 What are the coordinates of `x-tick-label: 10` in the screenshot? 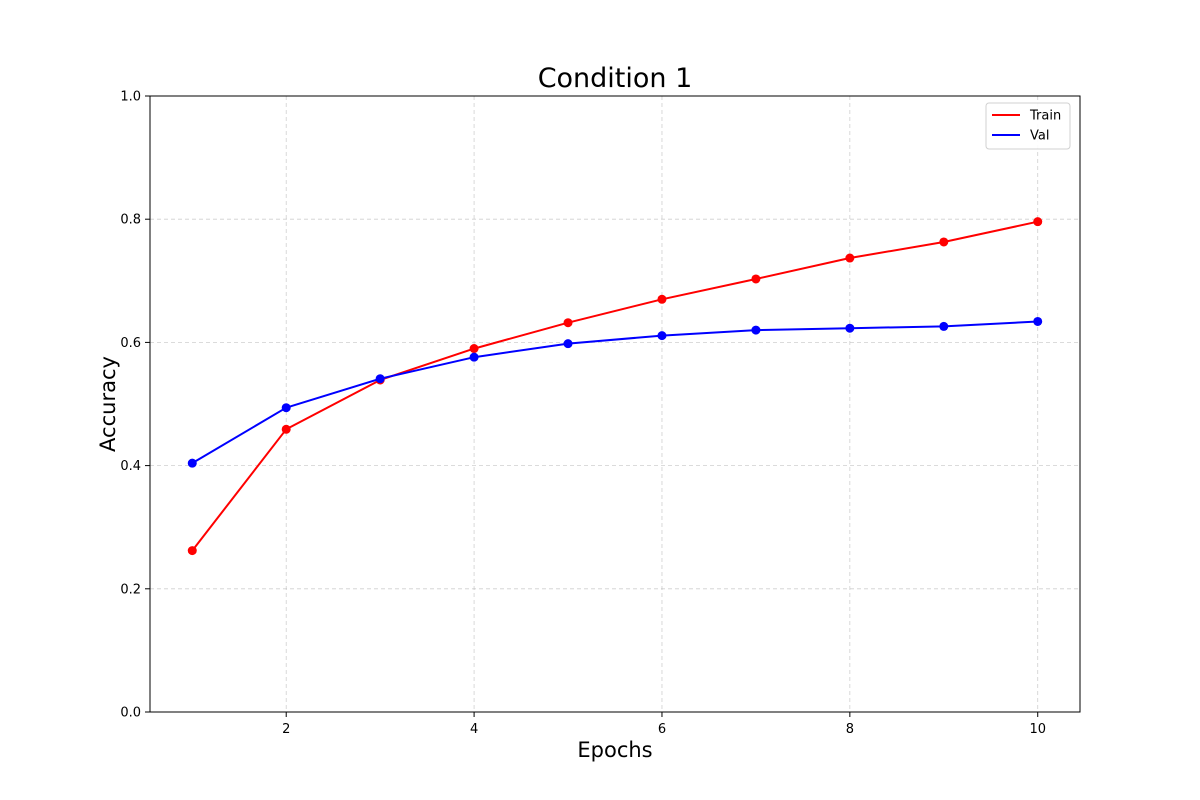 It's located at (1037, 729).